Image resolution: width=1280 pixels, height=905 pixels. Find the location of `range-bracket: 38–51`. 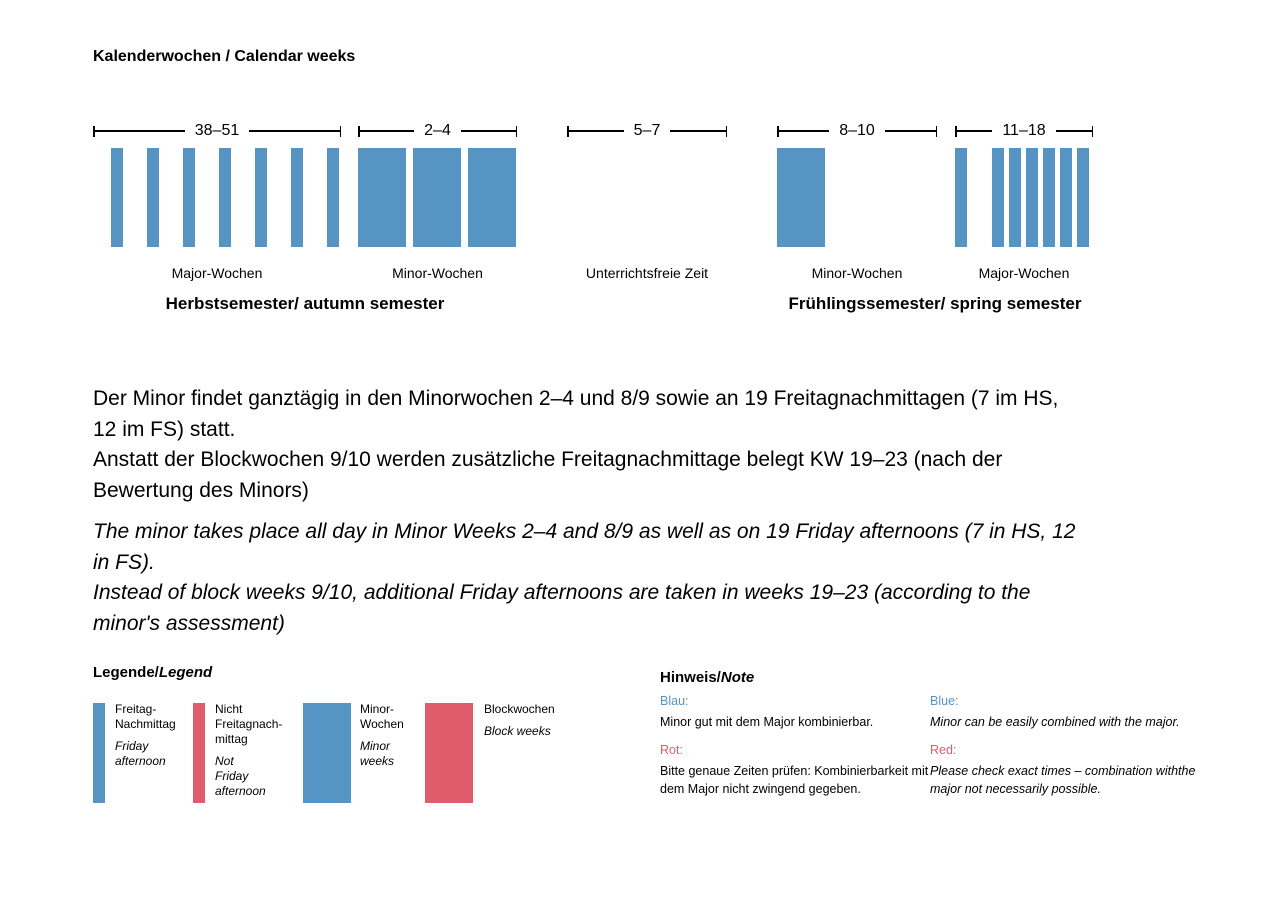

range-bracket: 38–51 is located at coordinates (217, 131).